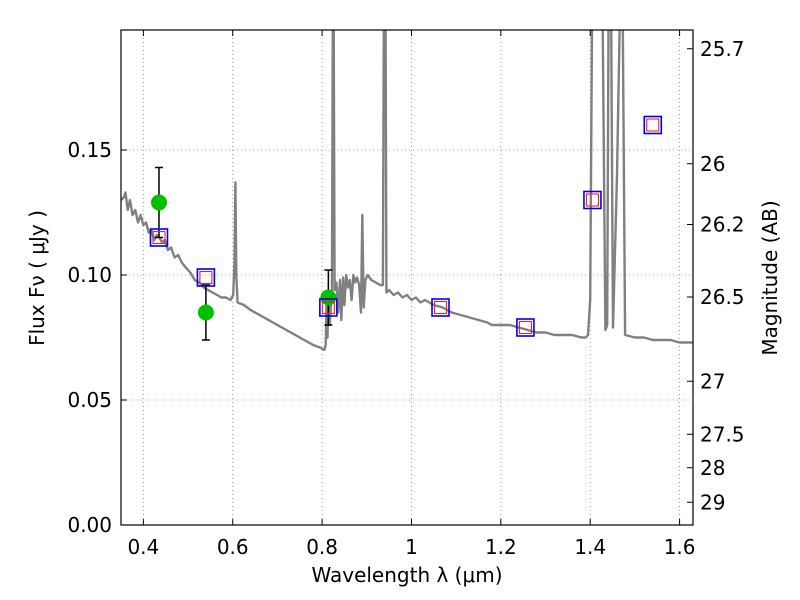 This screenshot has width=800, height=600. Describe the element at coordinates (722, 434) in the screenshot. I see `y2-tick-label: 27.5` at that location.